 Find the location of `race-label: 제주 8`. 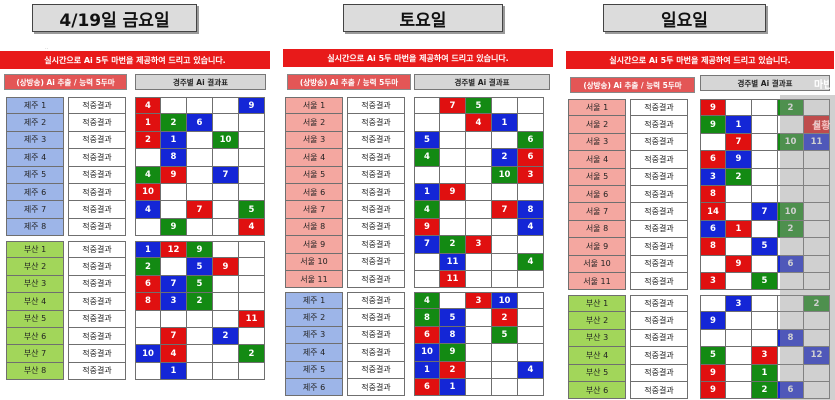

race-label: 제주 8 is located at coordinates (35, 227).